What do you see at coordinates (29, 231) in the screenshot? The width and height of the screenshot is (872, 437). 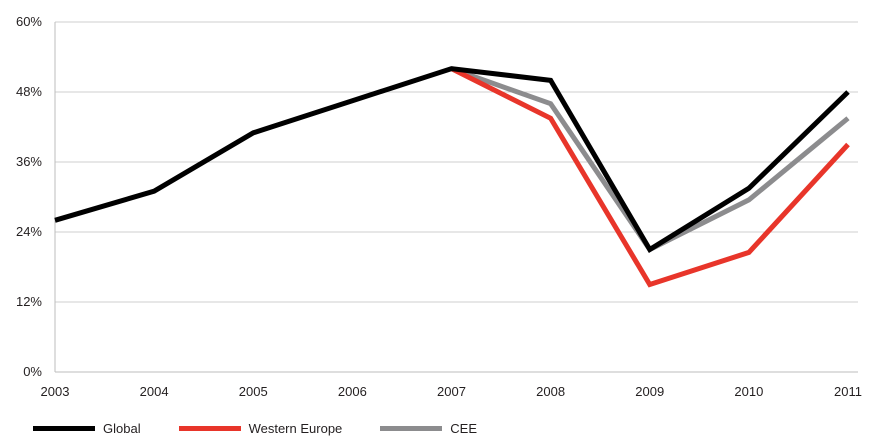 I see `y-tick-label: 24%` at bounding box center [29, 231].